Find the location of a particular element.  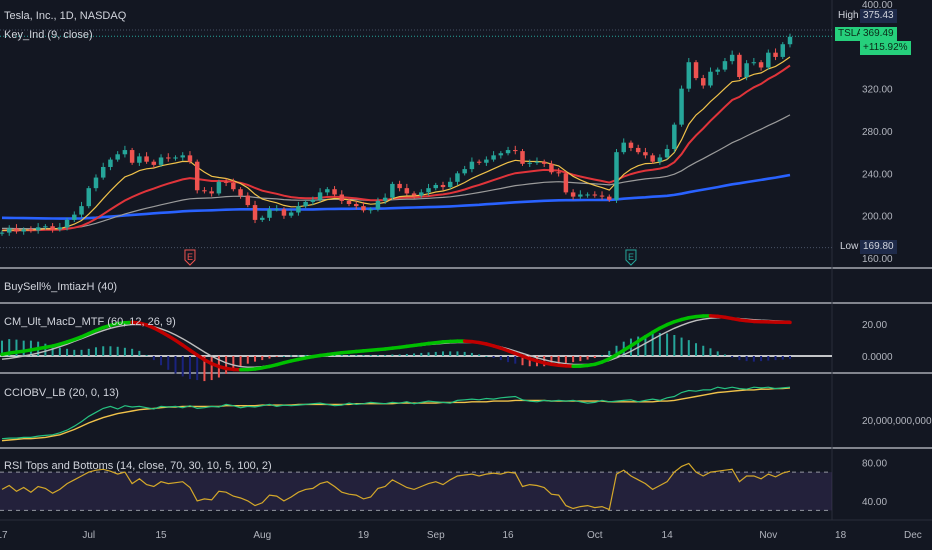

indicator-cciobv-title: CCIOBV_LB (20, 0, 13) is located at coordinates (61, 393).